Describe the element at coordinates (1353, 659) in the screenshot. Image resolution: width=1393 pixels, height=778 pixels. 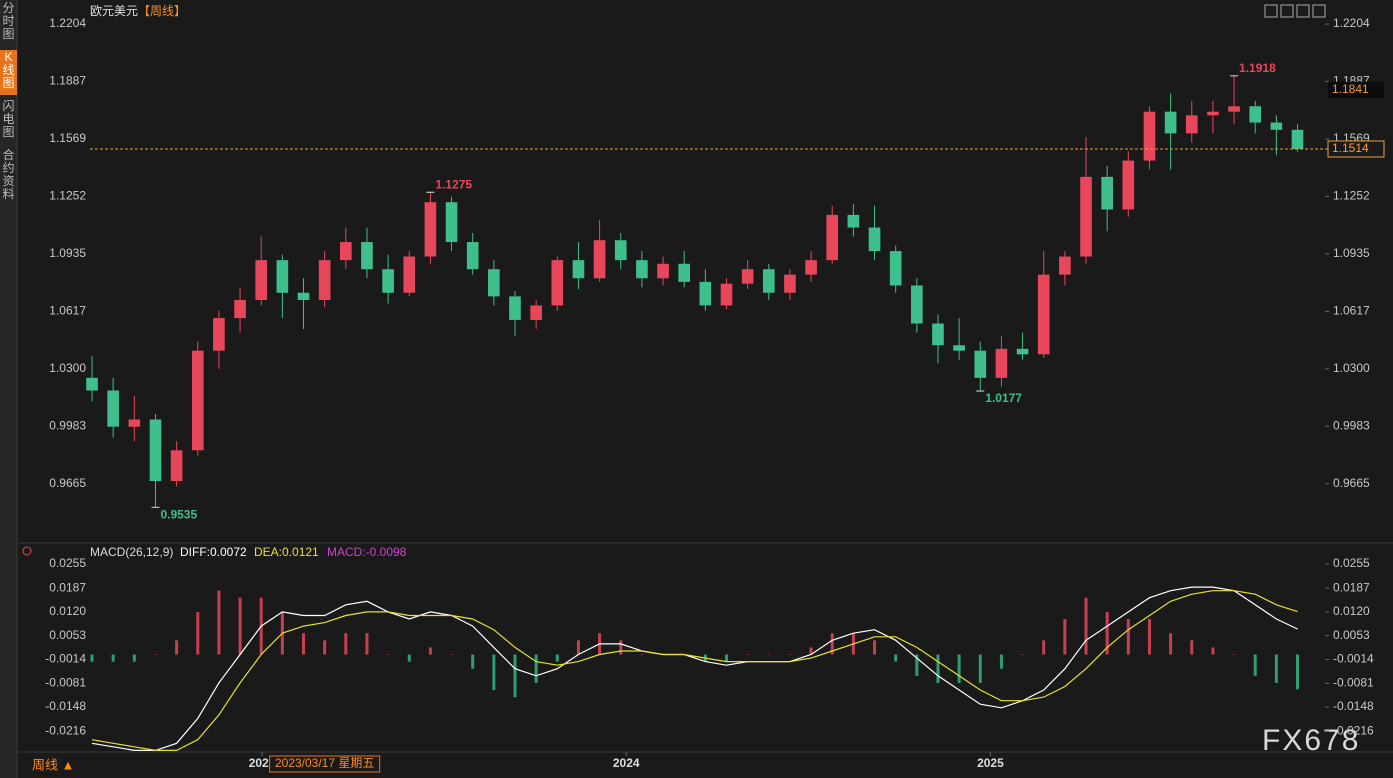
I see `y-tick-label-right: -0.0014` at that location.